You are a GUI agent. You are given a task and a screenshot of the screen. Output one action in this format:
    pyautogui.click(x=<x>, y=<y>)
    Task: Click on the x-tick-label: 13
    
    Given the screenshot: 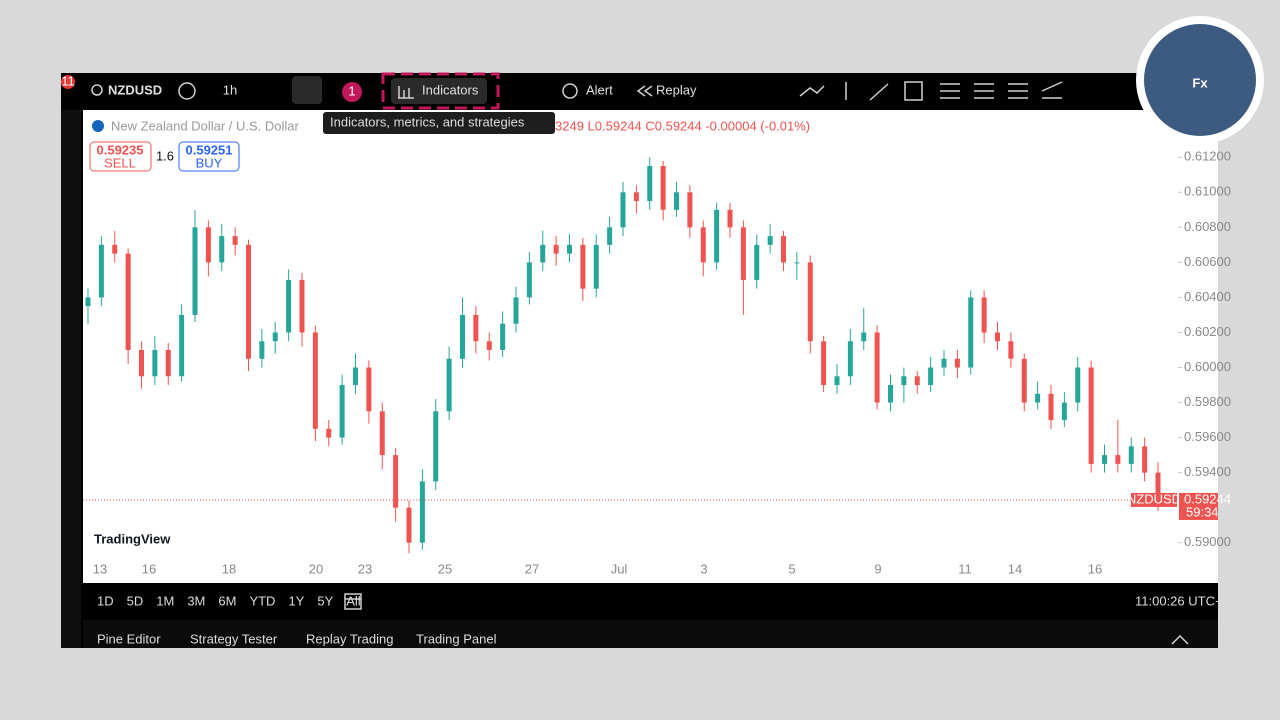 What is the action you would take?
    pyautogui.click(x=100, y=568)
    